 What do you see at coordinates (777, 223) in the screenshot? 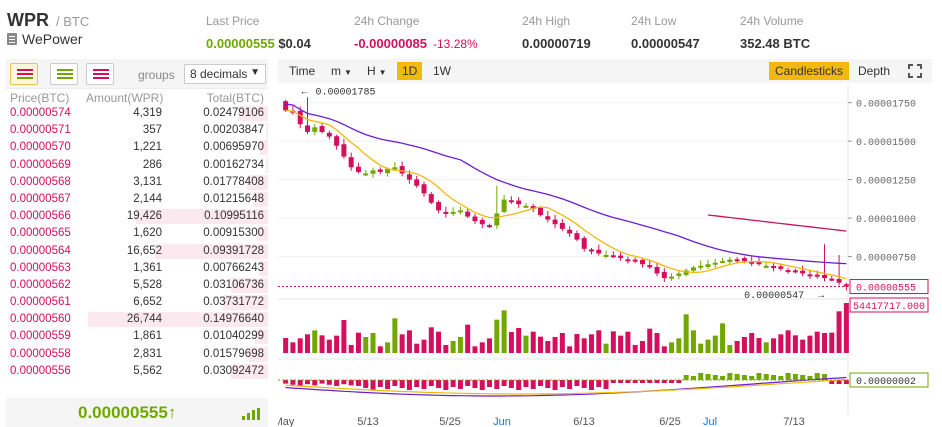
I see `ma-long-line` at bounding box center [777, 223].